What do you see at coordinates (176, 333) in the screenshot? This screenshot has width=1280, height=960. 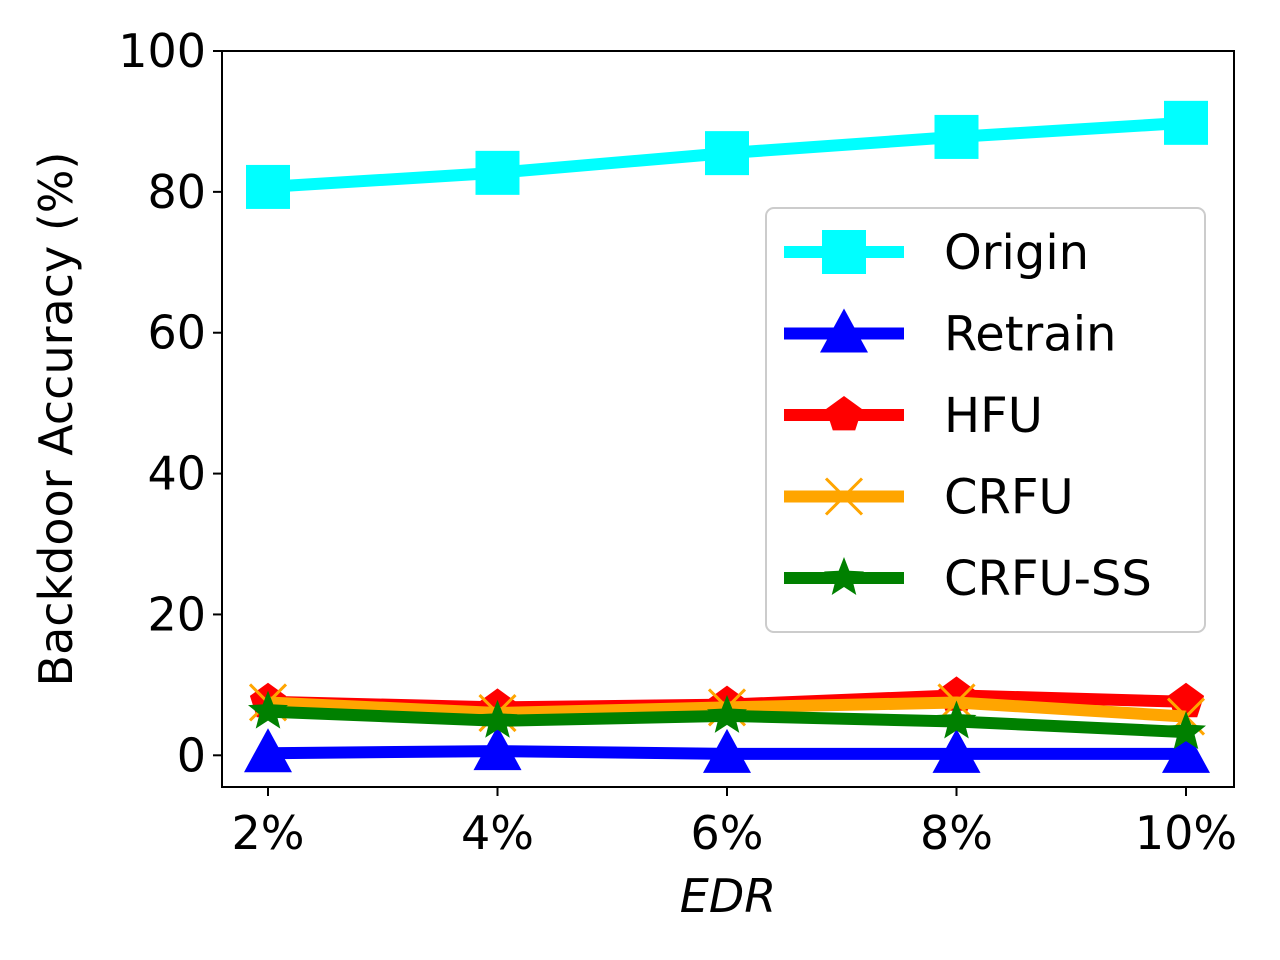 I see `y-tick-label: 60` at bounding box center [176, 333].